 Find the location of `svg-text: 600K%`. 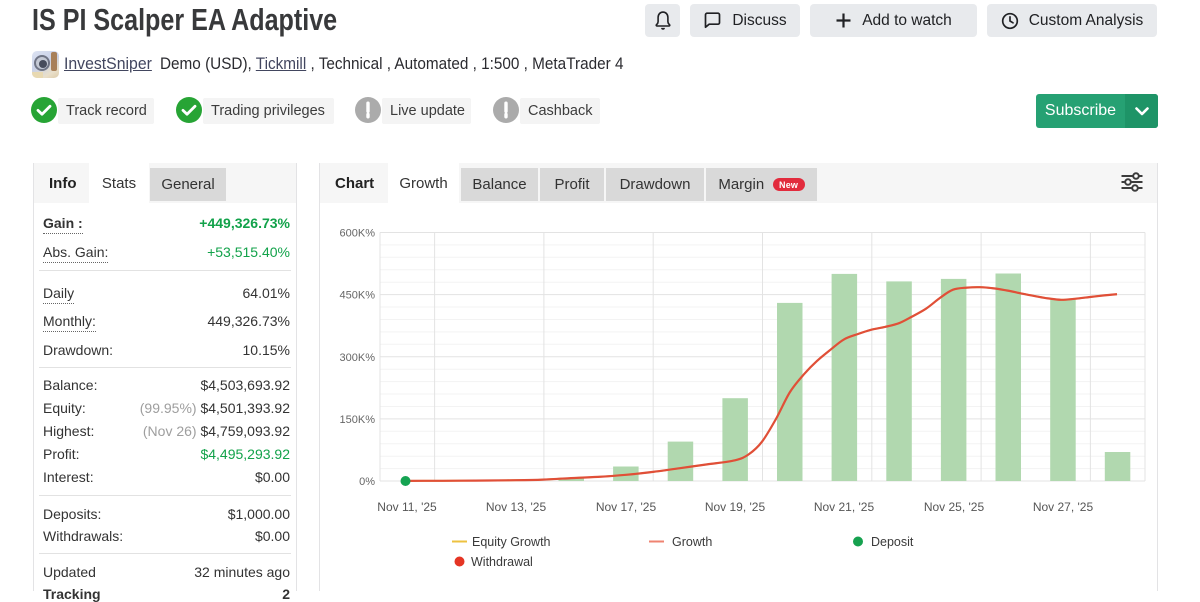

svg-text: 600K% is located at coordinates (358, 234).